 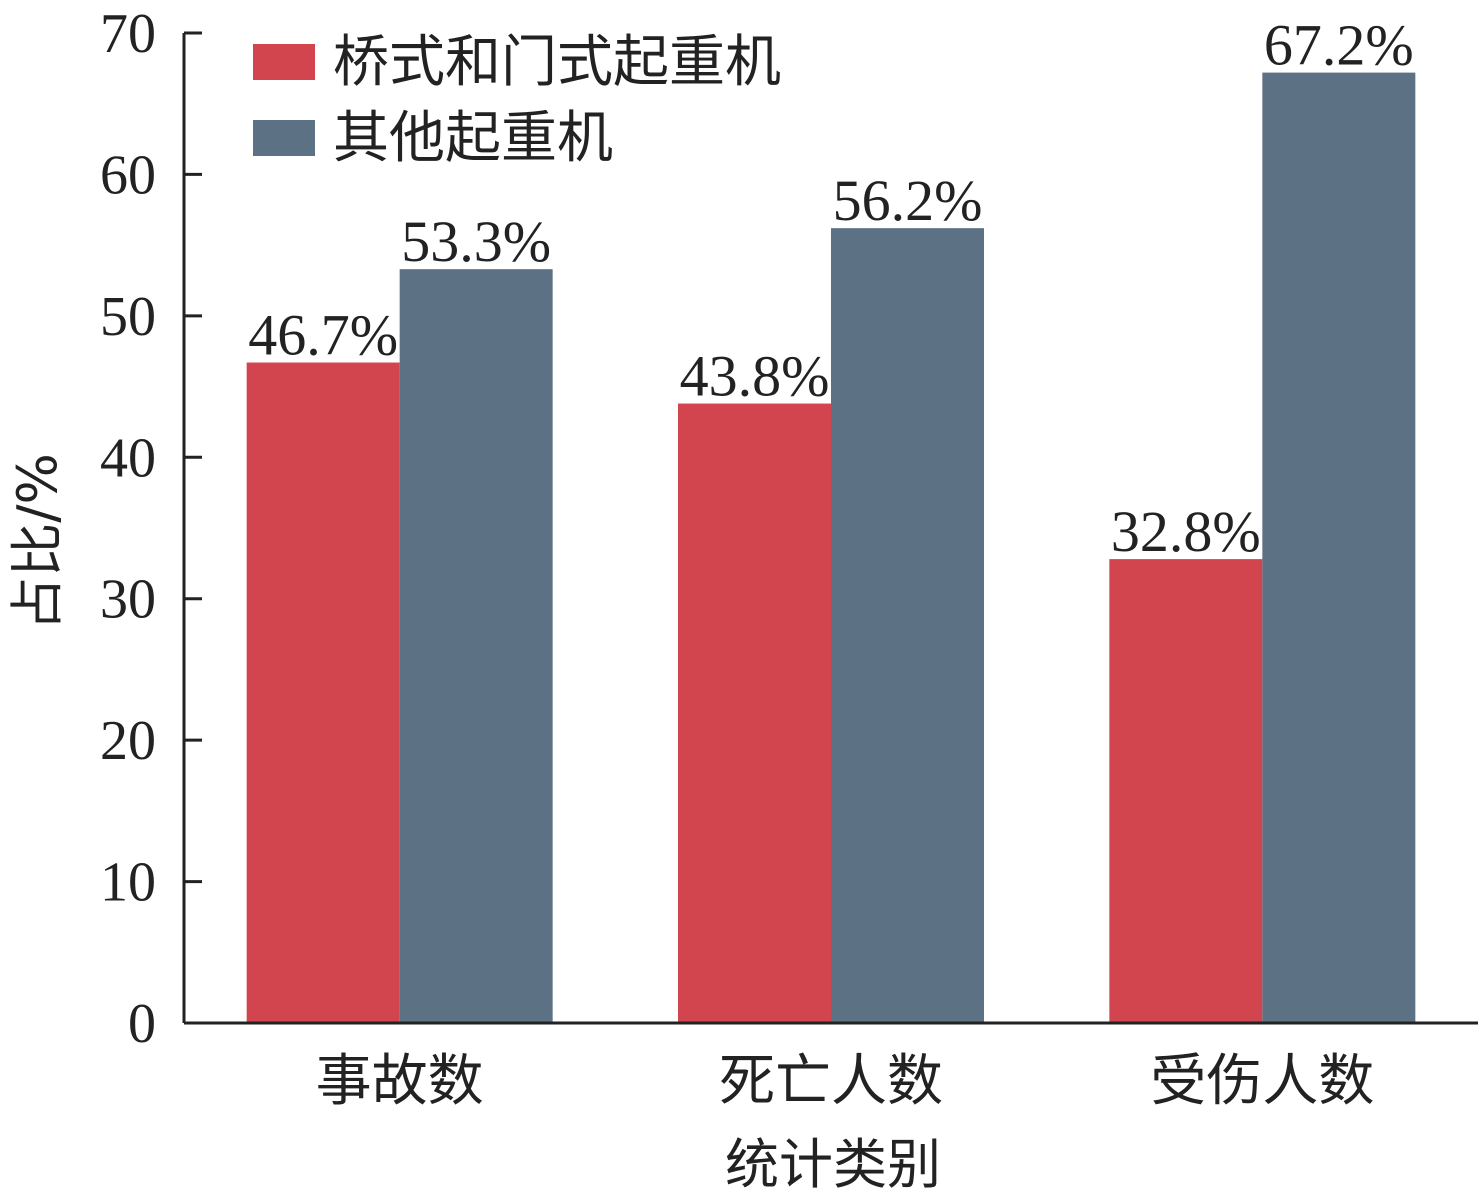 What do you see at coordinates (128, 883) in the screenshot?
I see `y-tick-label-10: 10` at bounding box center [128, 883].